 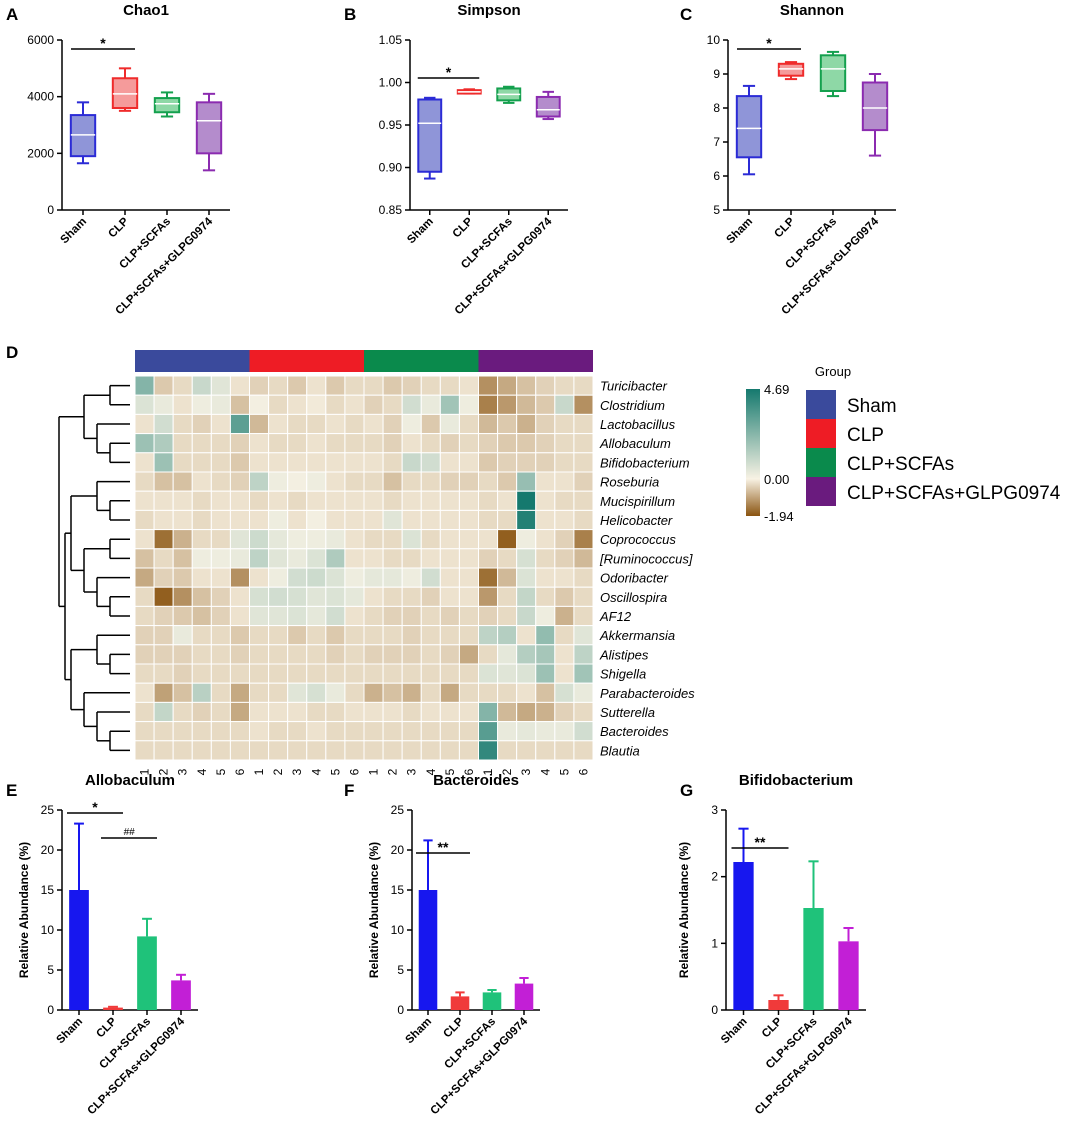 What do you see at coordinates (50, 210) in the screenshot?
I see `chart-a-y-tick-label: 0` at bounding box center [50, 210].